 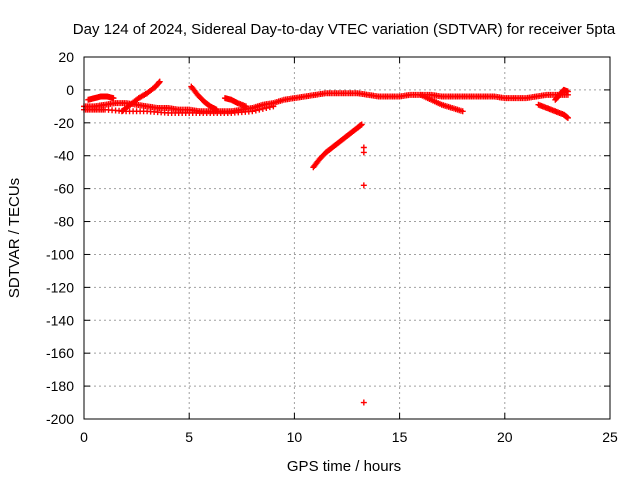 What do you see at coordinates (60, 320) in the screenshot?
I see `y-tick-label: -140` at bounding box center [60, 320].